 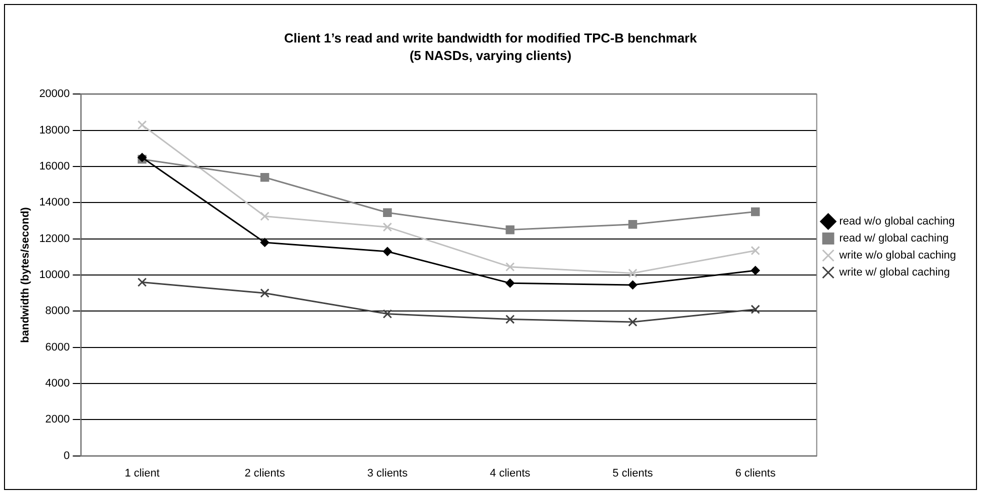 What do you see at coordinates (897, 256) in the screenshot?
I see `legend-label: write w/o global caching` at bounding box center [897, 256].